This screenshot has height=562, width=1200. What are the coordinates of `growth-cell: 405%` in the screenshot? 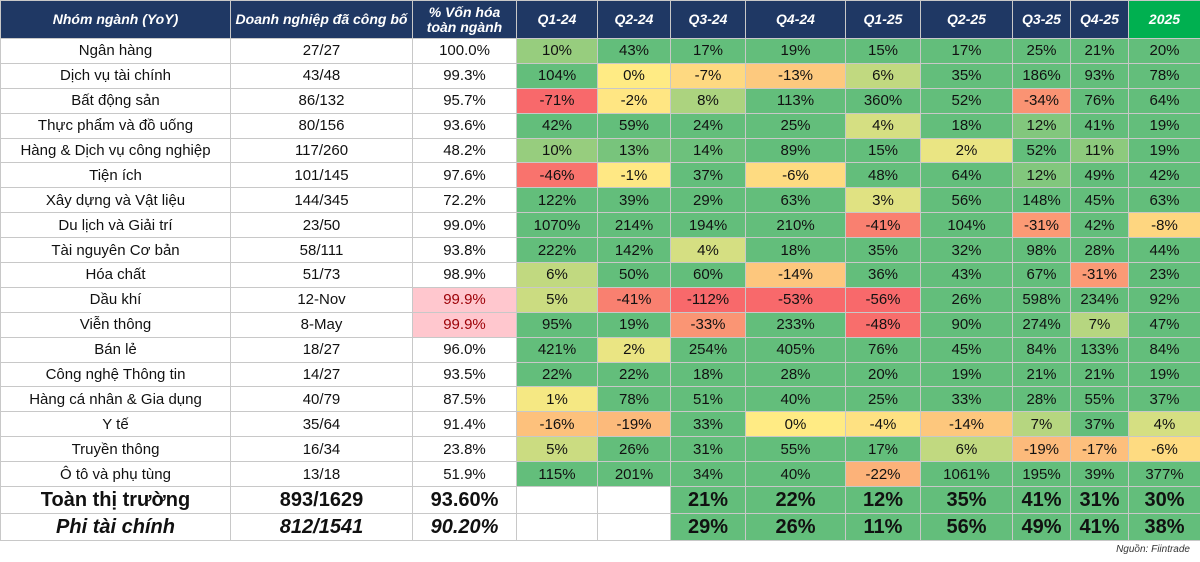 It's located at (795, 349).